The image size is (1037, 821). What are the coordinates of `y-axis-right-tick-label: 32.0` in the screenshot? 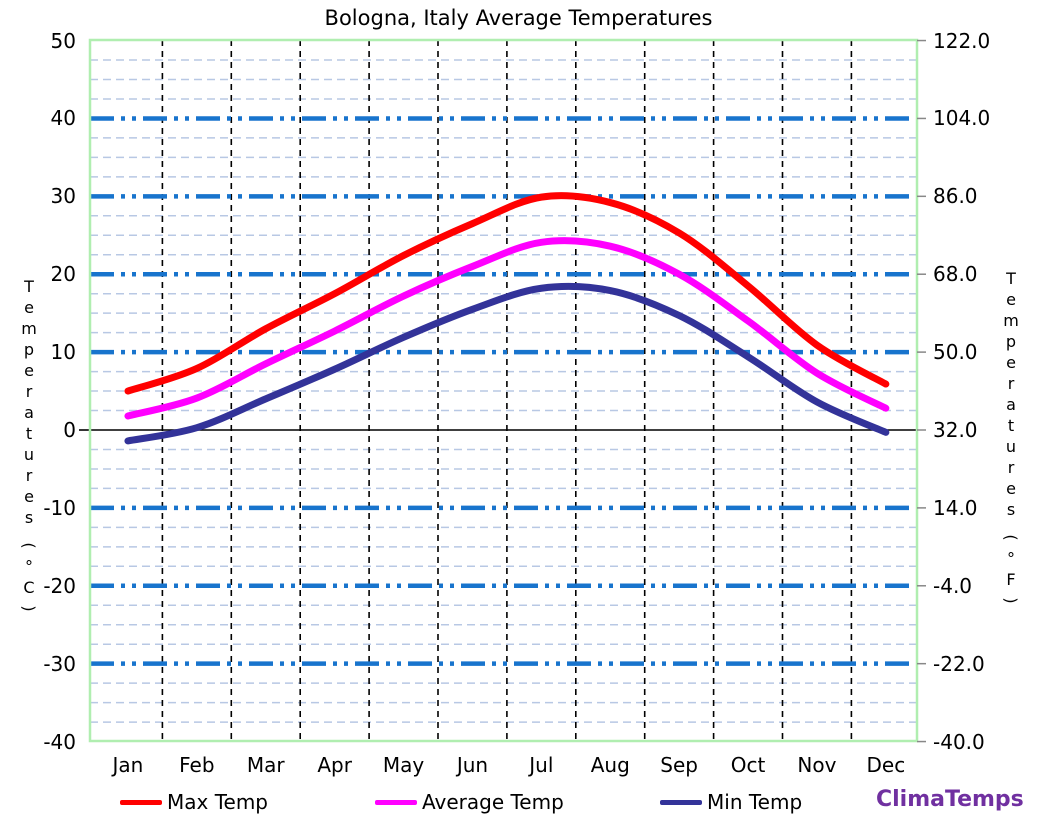 It's located at (955, 430).